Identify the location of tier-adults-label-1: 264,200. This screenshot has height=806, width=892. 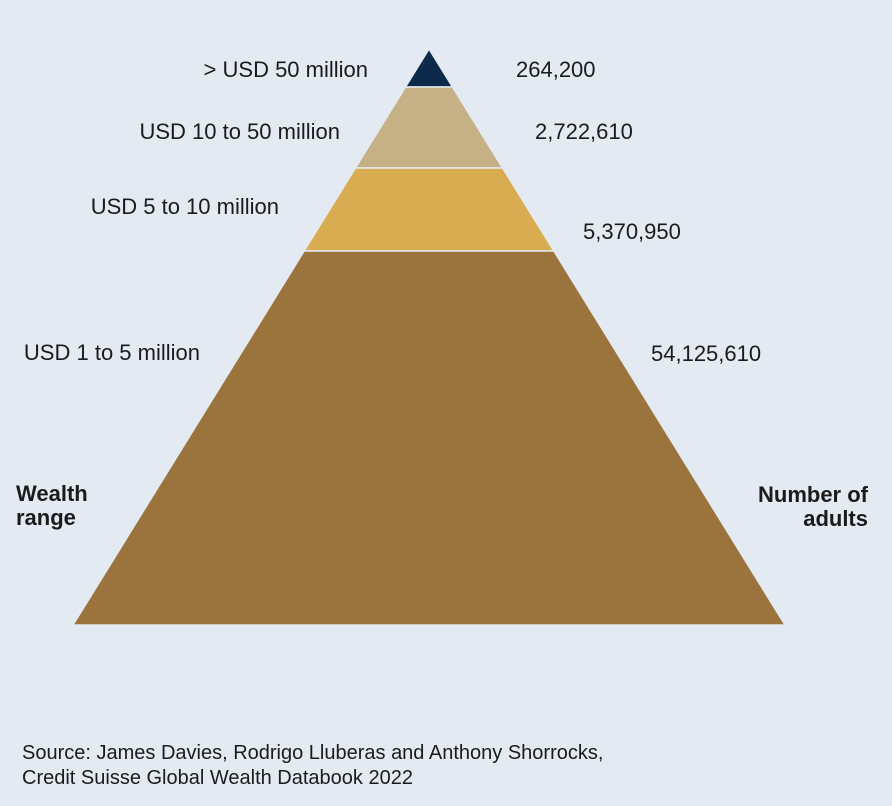
(556, 69).